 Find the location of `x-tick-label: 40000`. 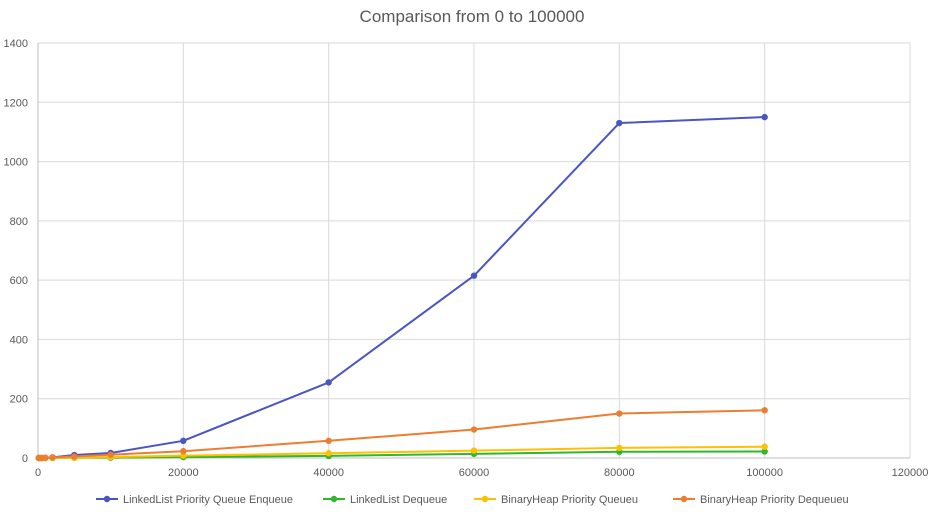

x-tick-label: 40000 is located at coordinates (328, 473).